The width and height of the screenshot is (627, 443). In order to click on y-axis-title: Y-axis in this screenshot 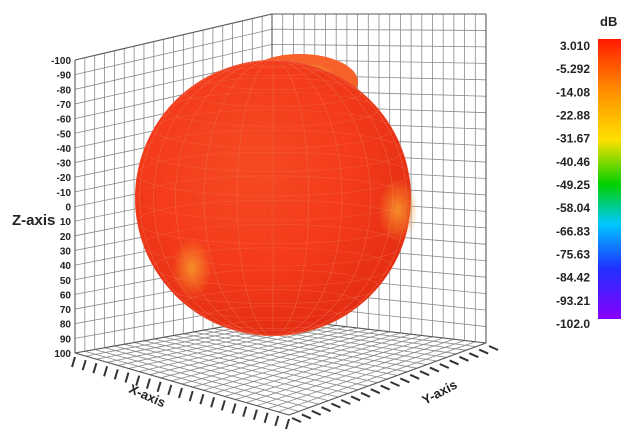, I will do `click(439, 392)`.